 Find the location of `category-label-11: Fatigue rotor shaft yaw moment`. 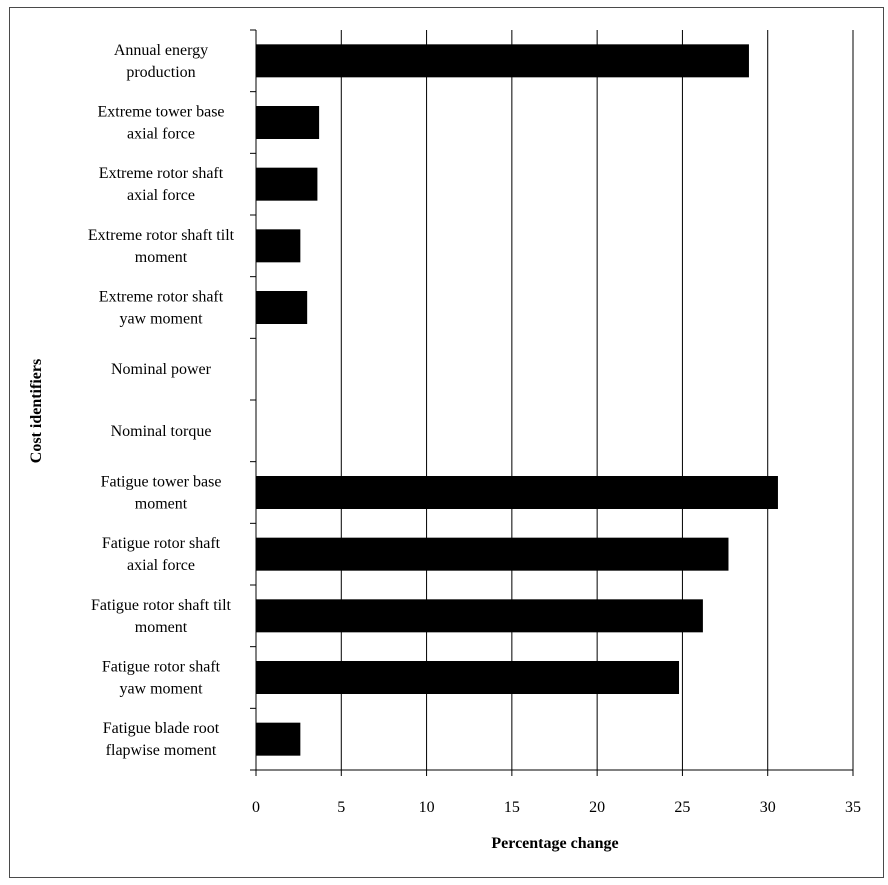

category-label-11: Fatigue rotor shaft yaw moment is located at coordinates (161, 678).